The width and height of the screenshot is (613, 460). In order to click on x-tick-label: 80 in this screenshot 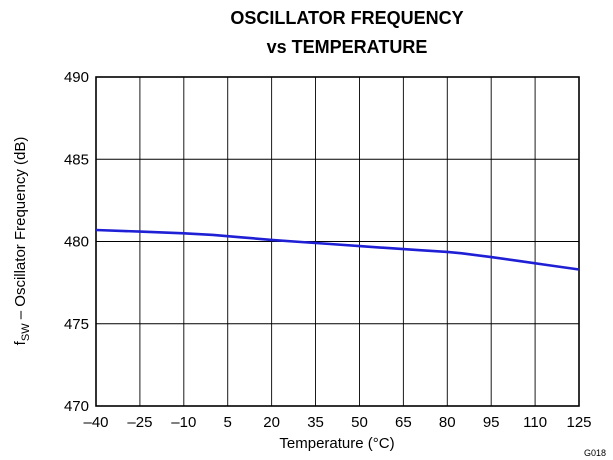, I will do `click(447, 422)`.